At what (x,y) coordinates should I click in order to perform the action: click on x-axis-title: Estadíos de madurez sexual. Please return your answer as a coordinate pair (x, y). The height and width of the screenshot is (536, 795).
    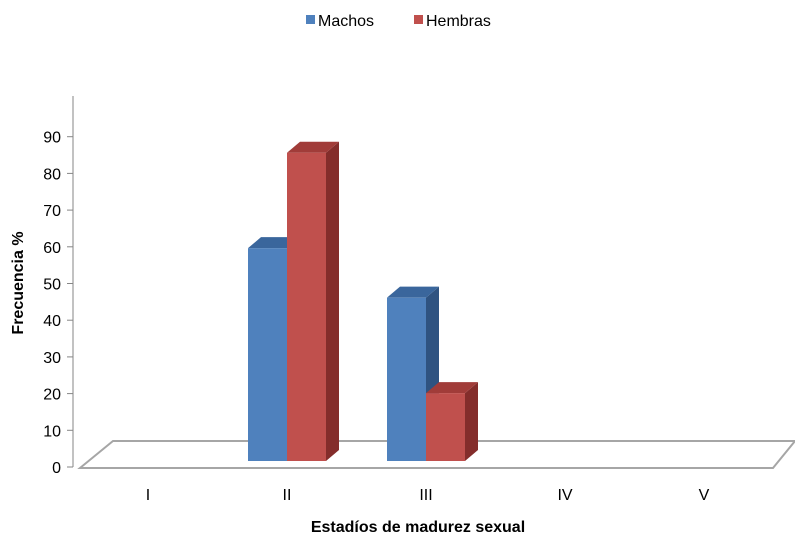
    Looking at the image, I should click on (418, 527).